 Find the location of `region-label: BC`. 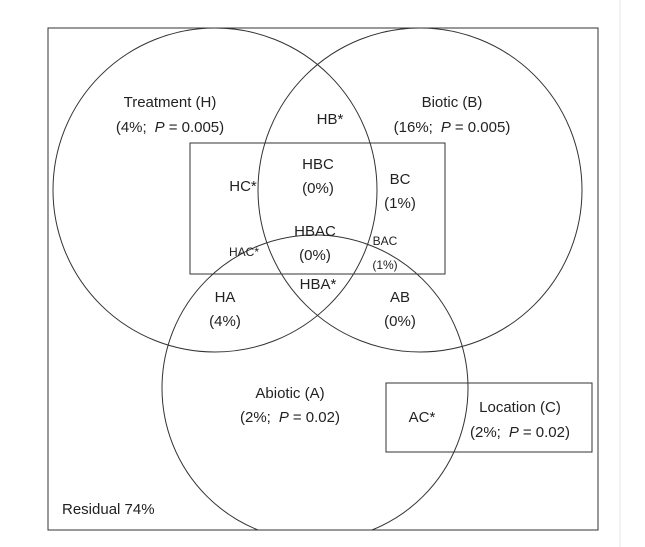

region-label: BC is located at coordinates (400, 179).